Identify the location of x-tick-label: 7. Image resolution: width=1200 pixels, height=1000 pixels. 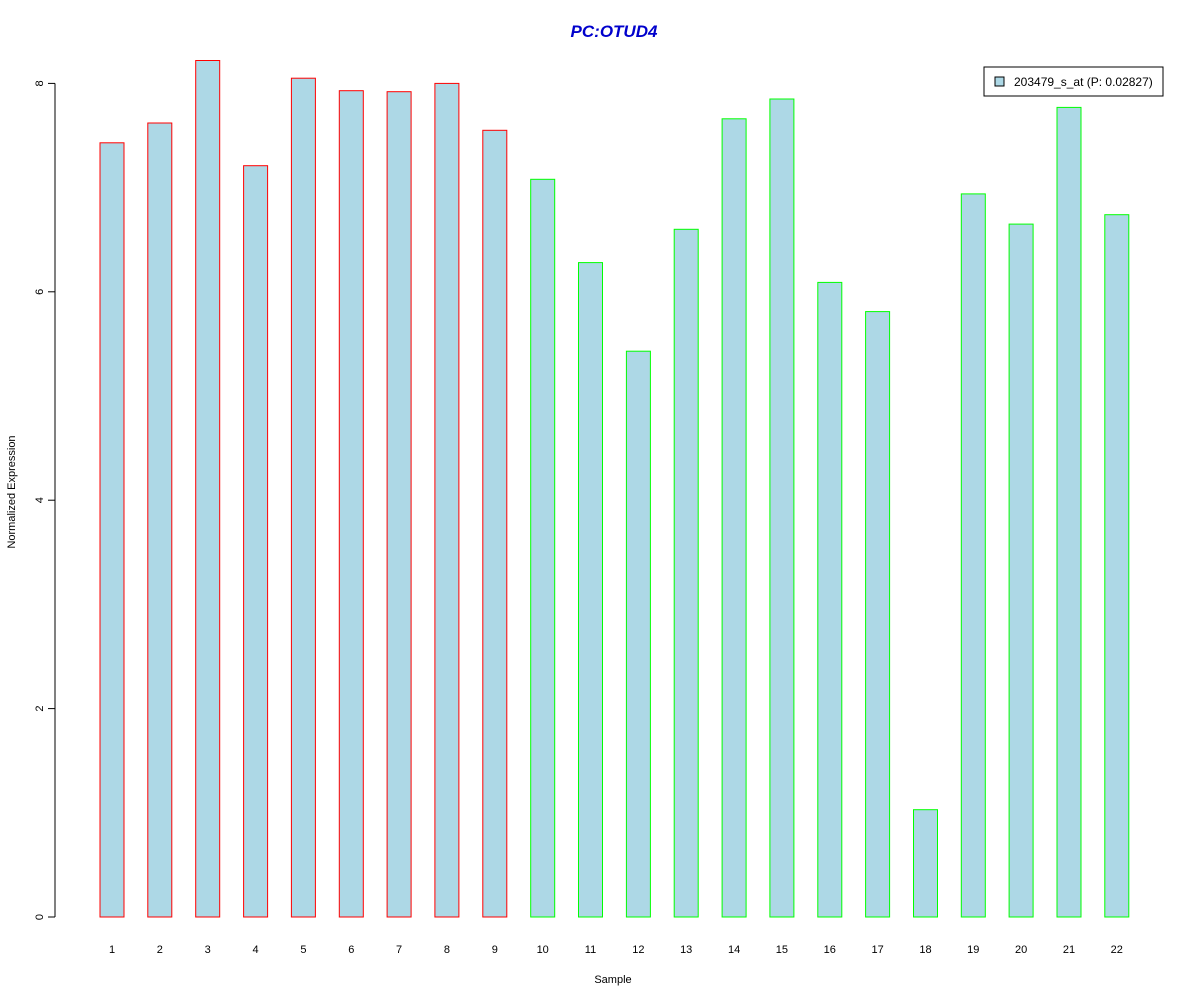
(399, 950).